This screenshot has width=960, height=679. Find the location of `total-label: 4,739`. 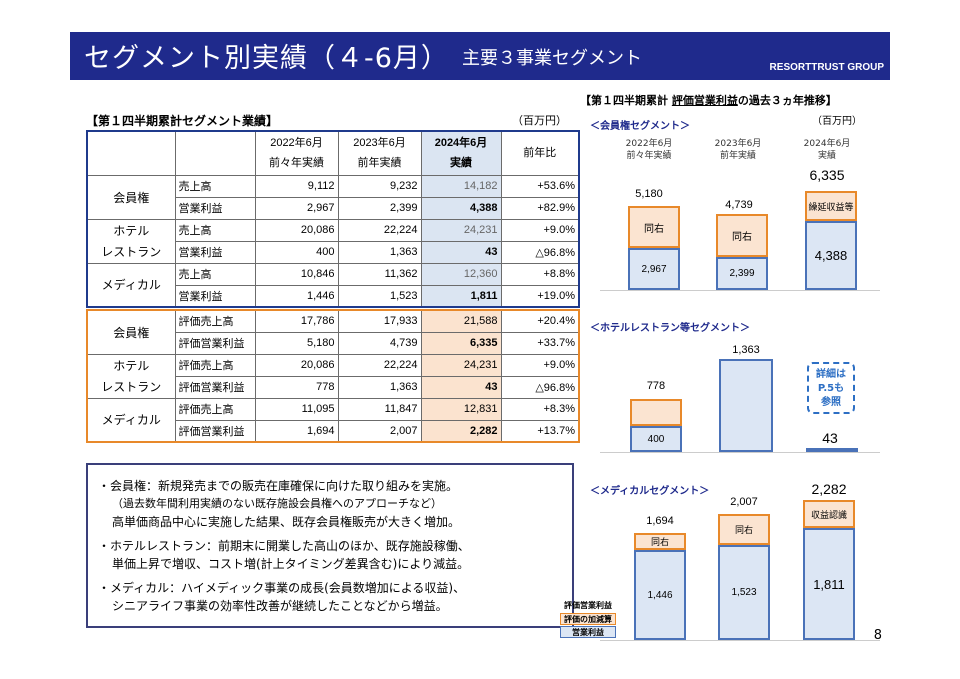

total-label: 4,739 is located at coordinates (739, 205).